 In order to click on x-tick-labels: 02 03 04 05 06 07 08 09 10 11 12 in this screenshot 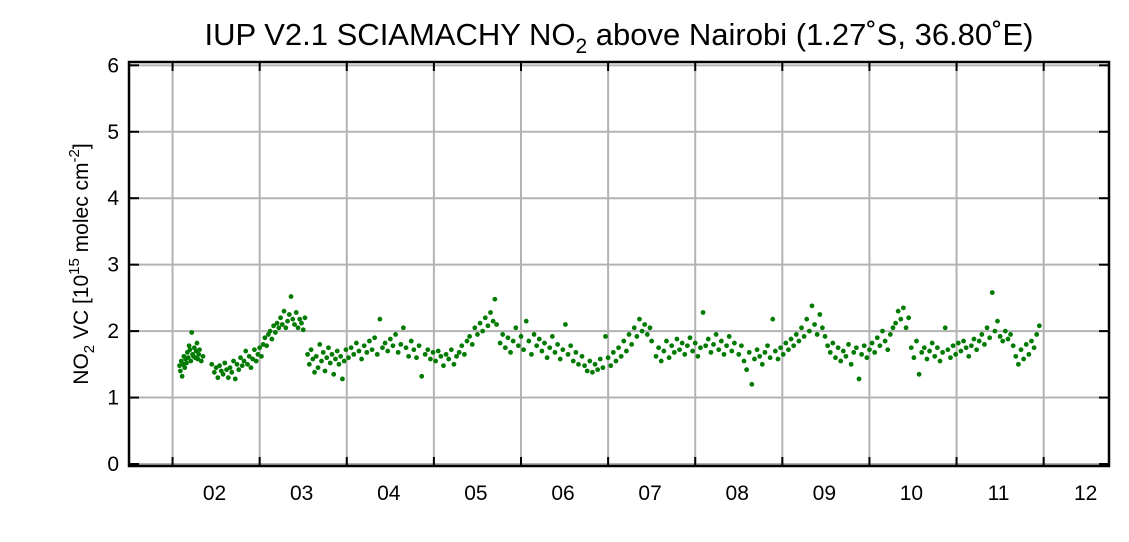, I will do `click(650, 493)`.